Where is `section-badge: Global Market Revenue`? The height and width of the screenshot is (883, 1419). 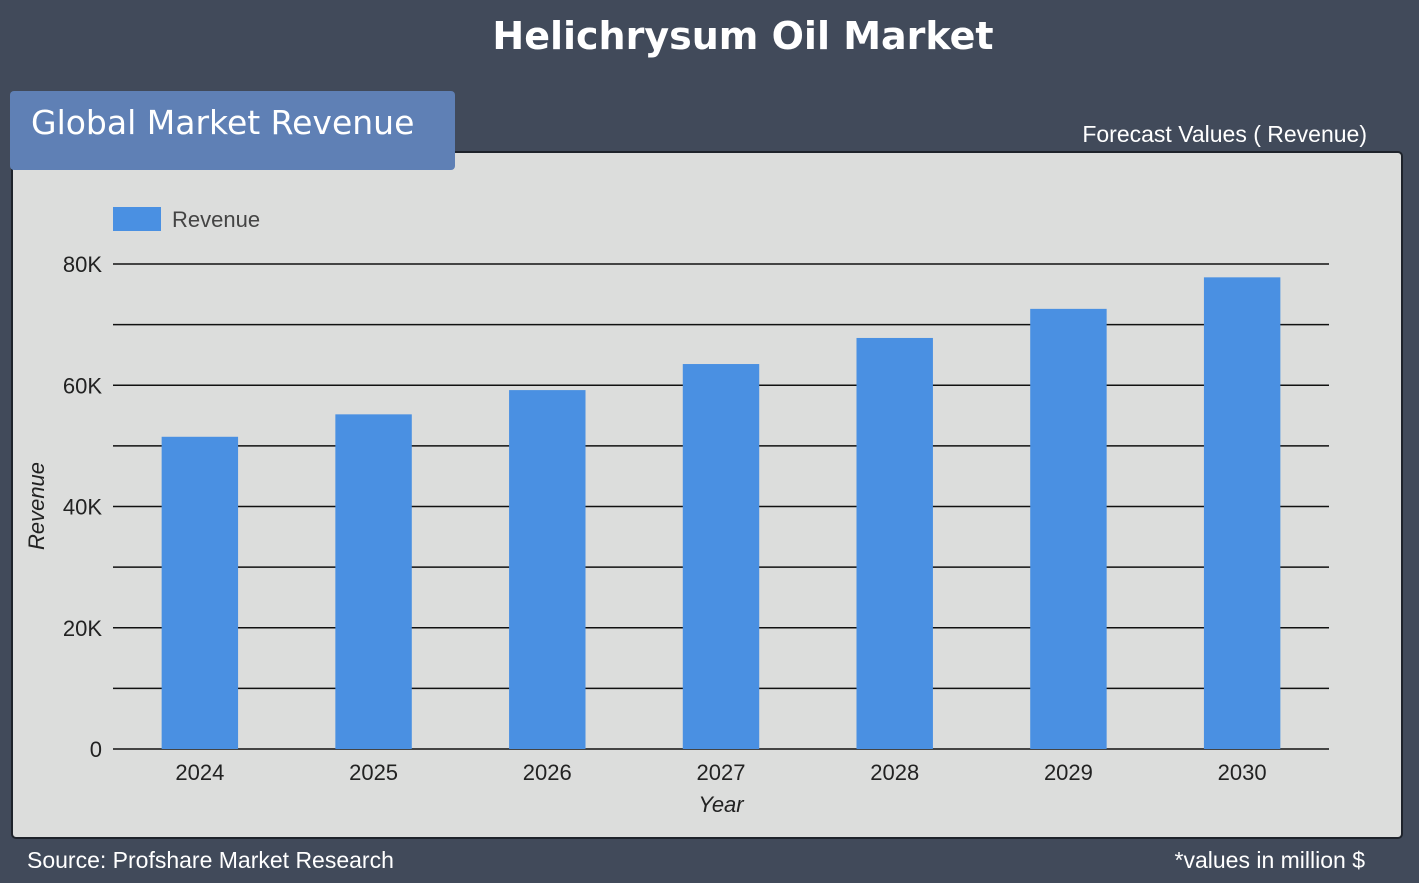 section-badge: Global Market Revenue is located at coordinates (232, 130).